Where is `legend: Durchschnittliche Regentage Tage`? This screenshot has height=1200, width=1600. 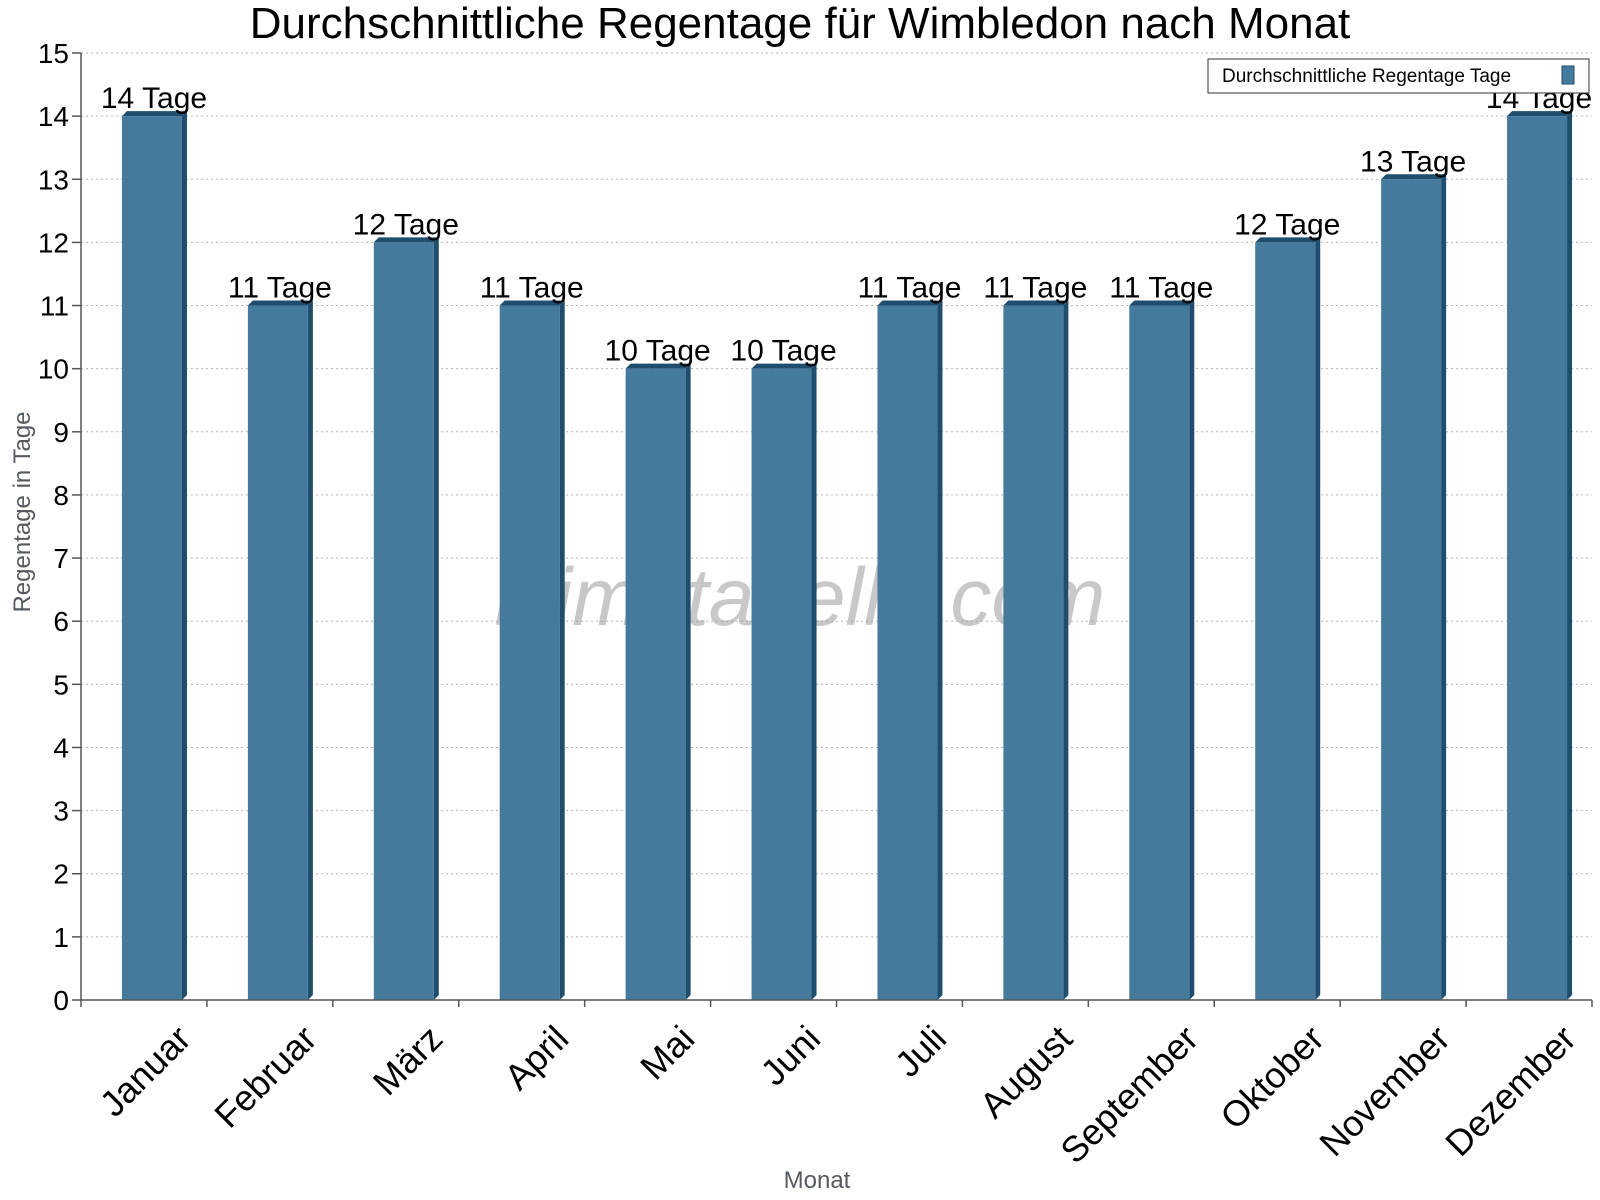
legend: Durchschnittliche Regentage Tage is located at coordinates (1398, 76).